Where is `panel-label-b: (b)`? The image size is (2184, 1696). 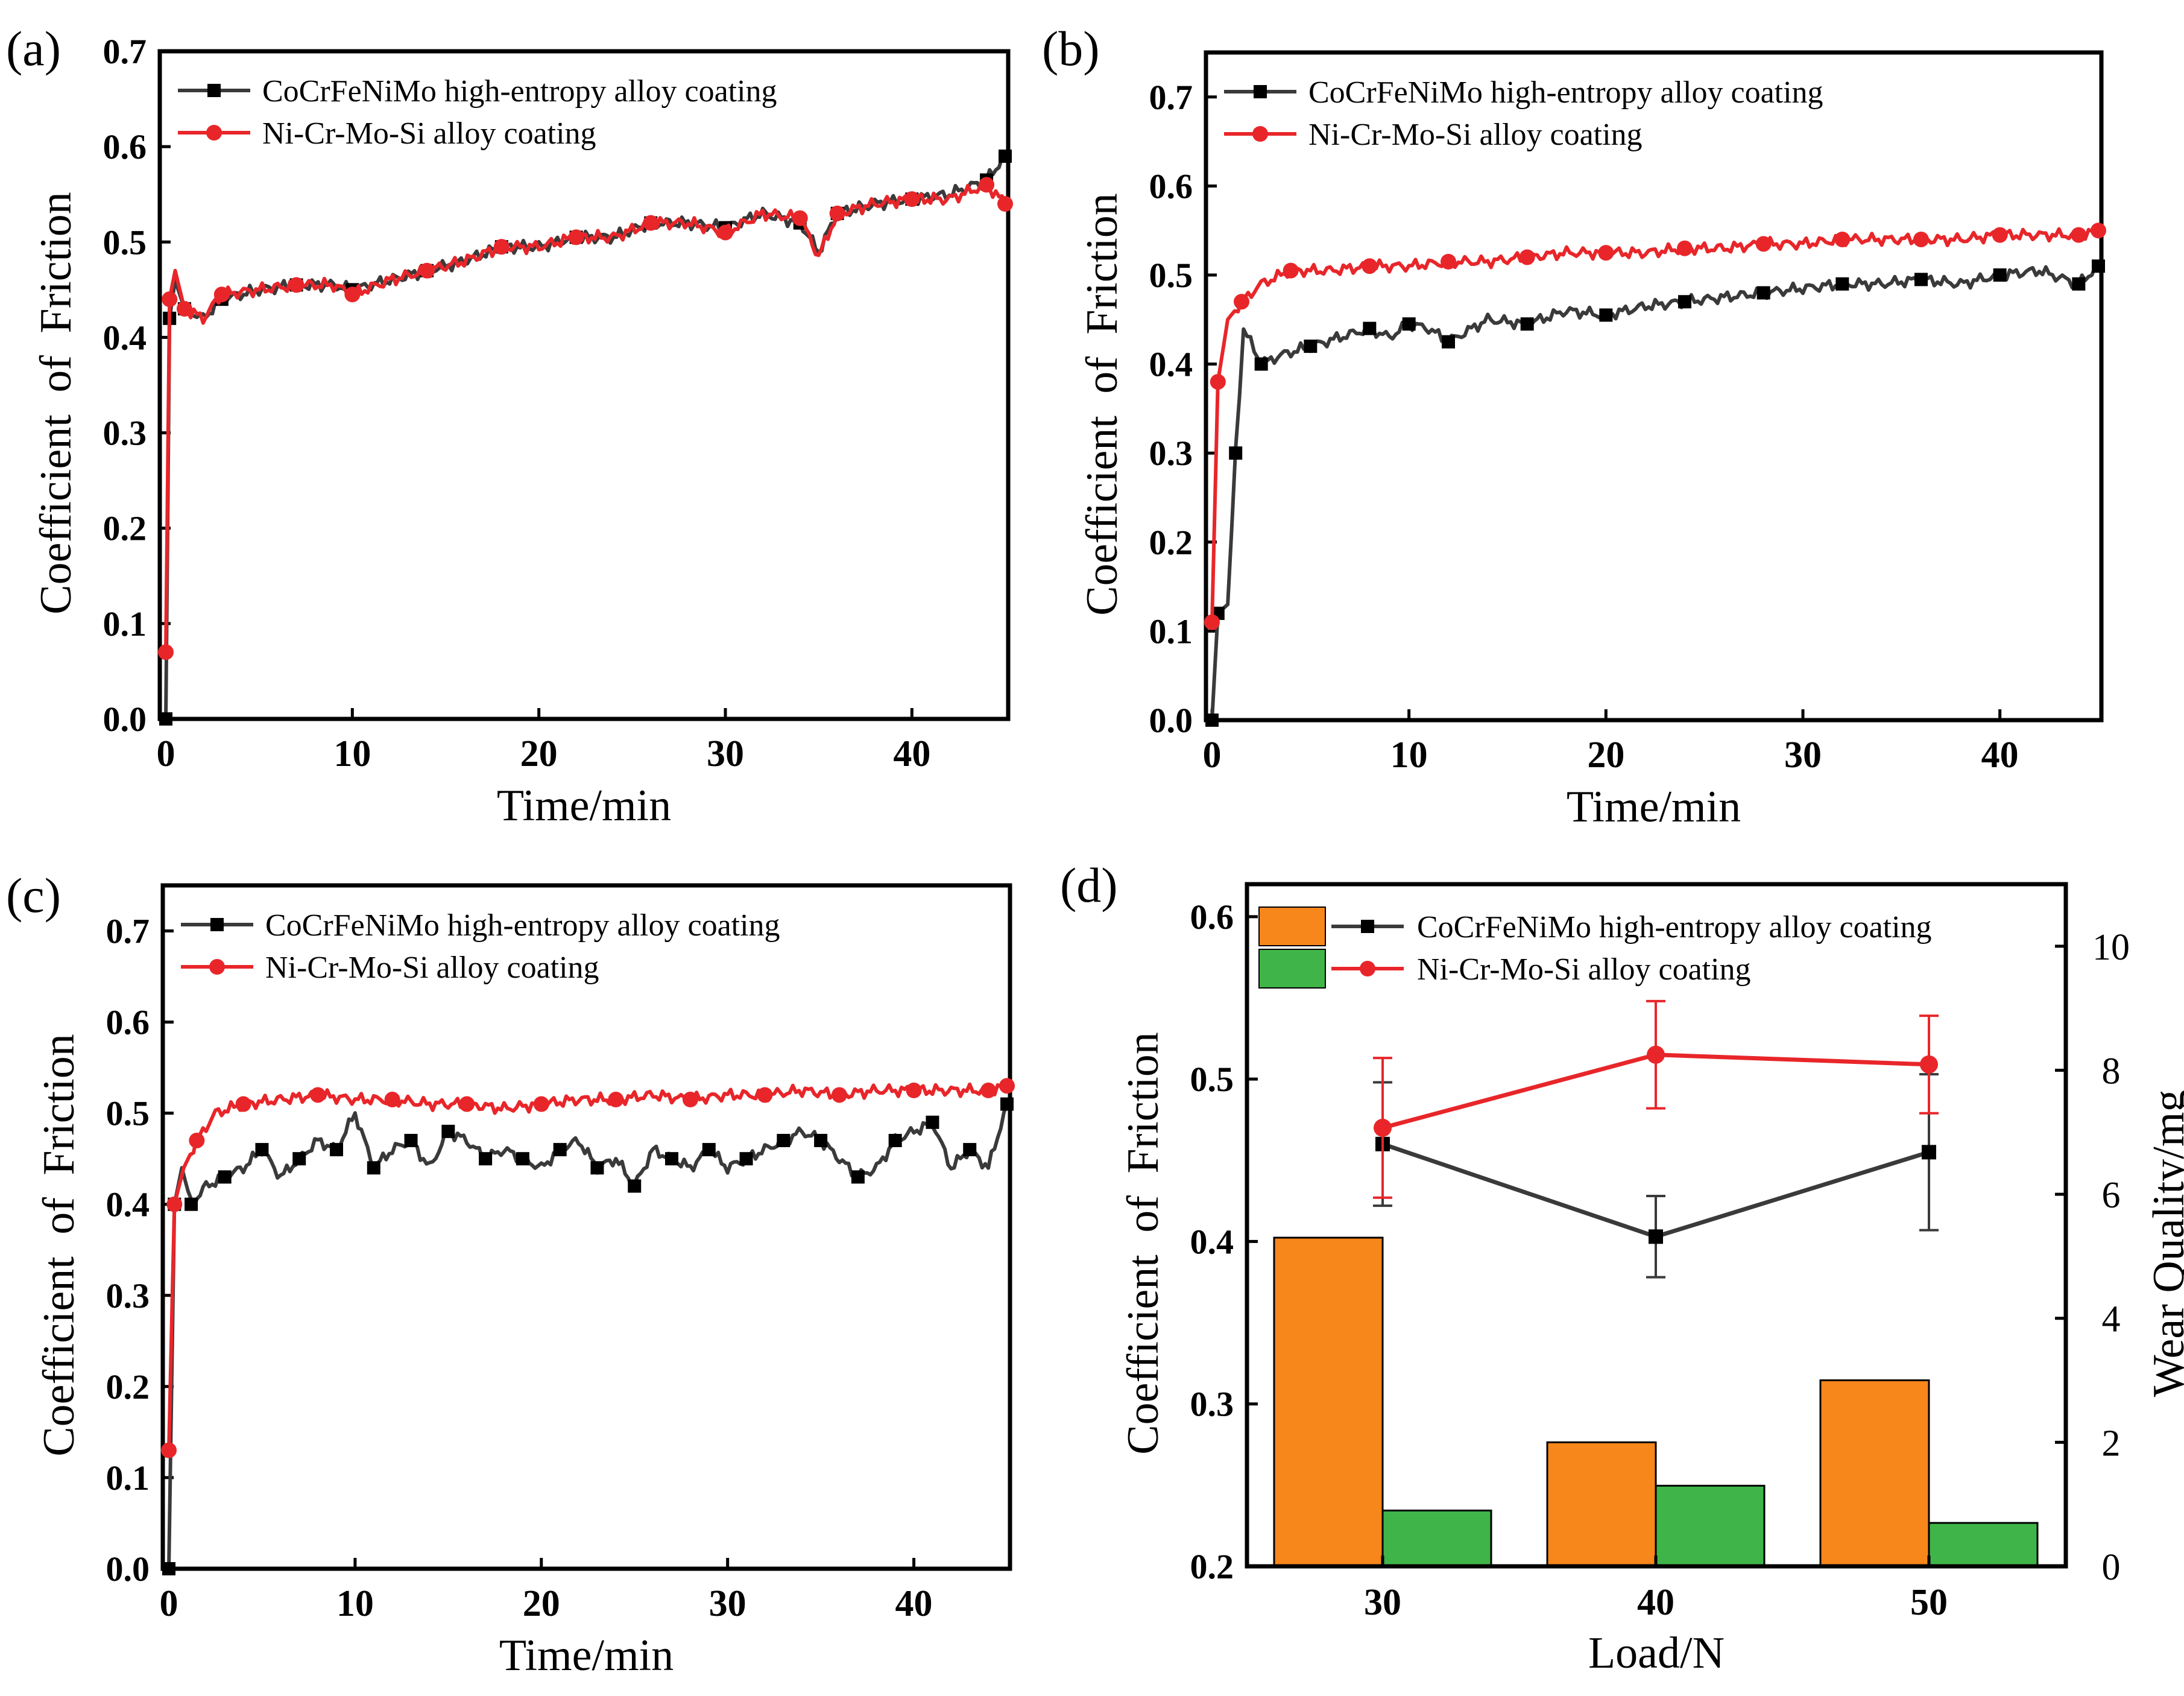
panel-label-b: (b) is located at coordinates (1071, 48).